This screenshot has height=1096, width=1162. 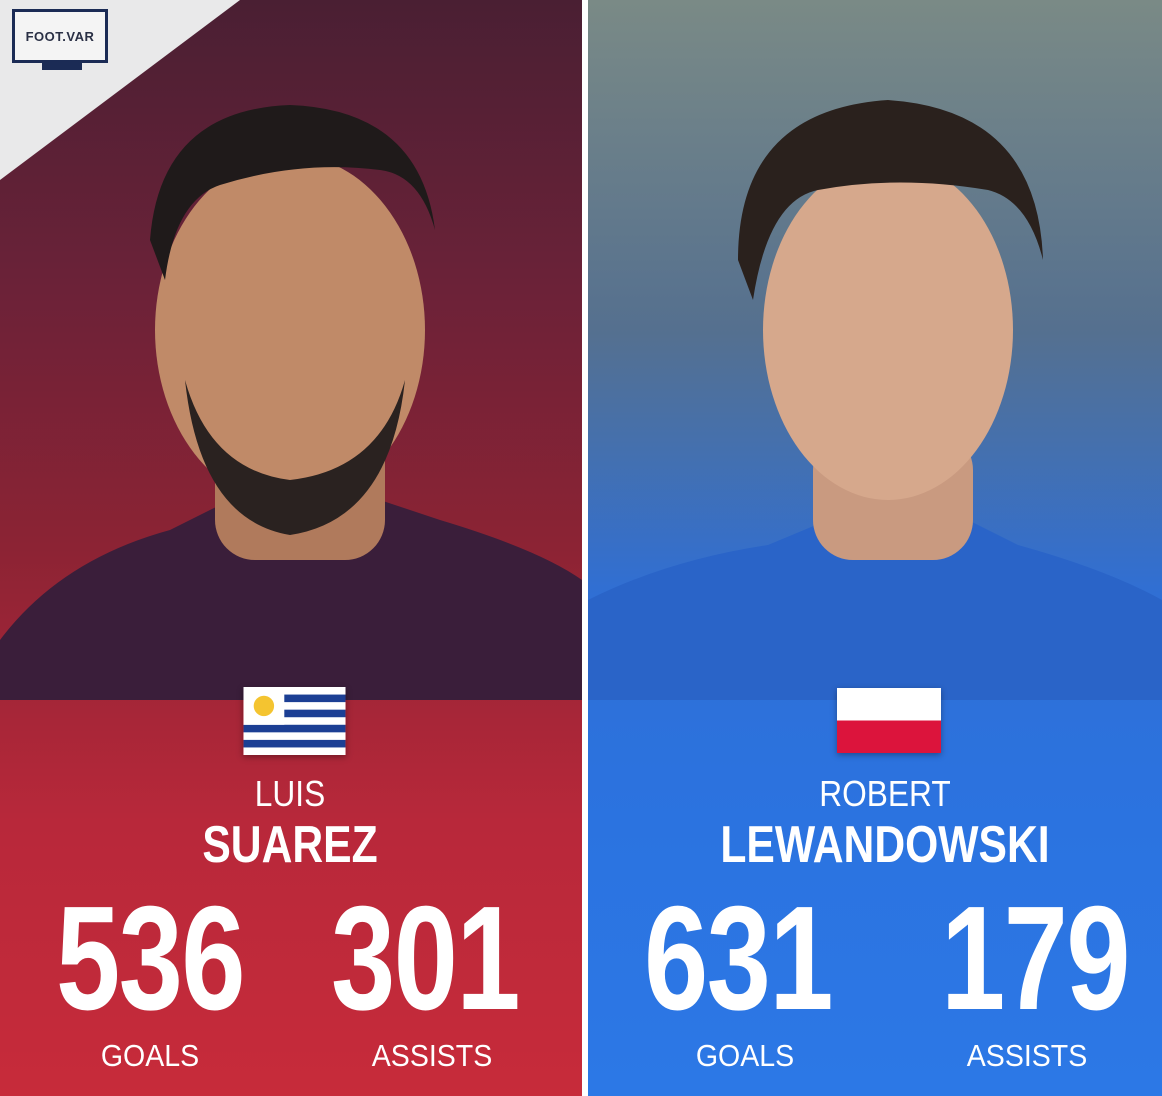 What do you see at coordinates (290, 793) in the screenshot?
I see `player-first-name: LUIS` at bounding box center [290, 793].